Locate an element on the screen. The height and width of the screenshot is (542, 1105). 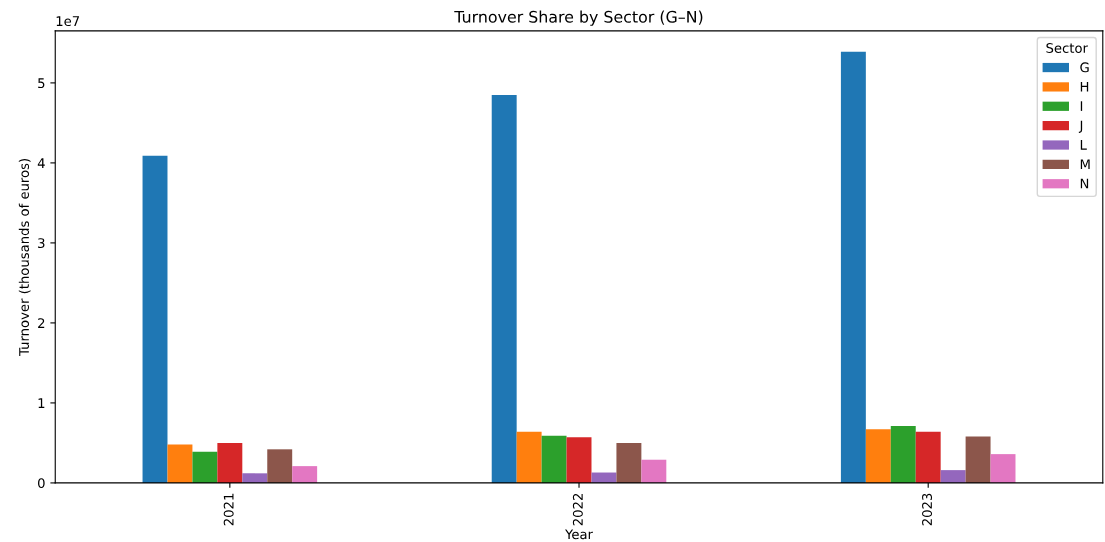
legend-label: L is located at coordinates (1083, 145).